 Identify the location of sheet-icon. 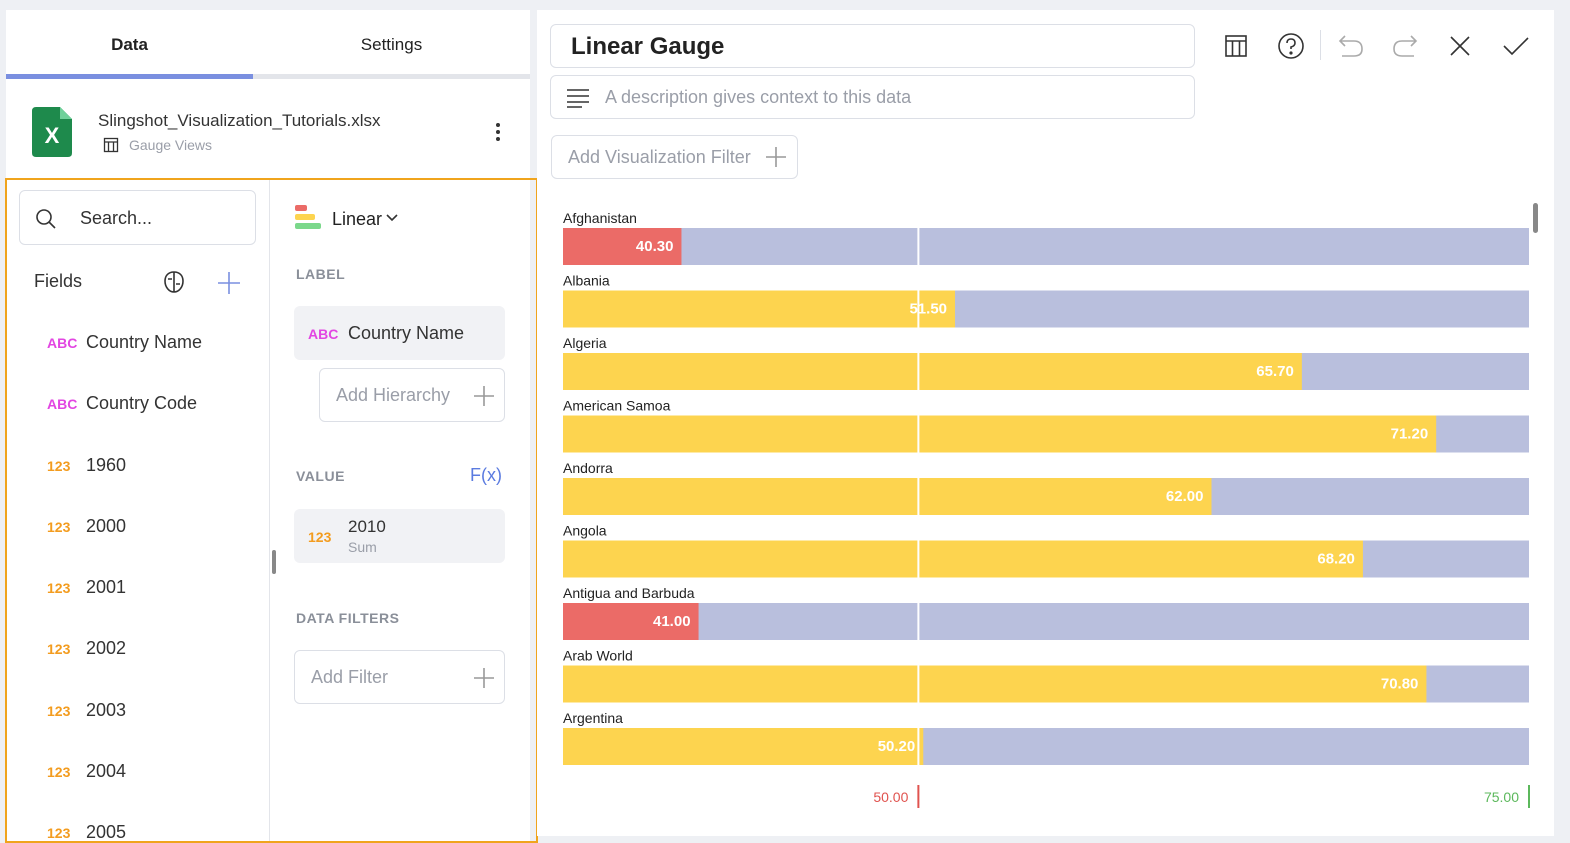
(111, 145).